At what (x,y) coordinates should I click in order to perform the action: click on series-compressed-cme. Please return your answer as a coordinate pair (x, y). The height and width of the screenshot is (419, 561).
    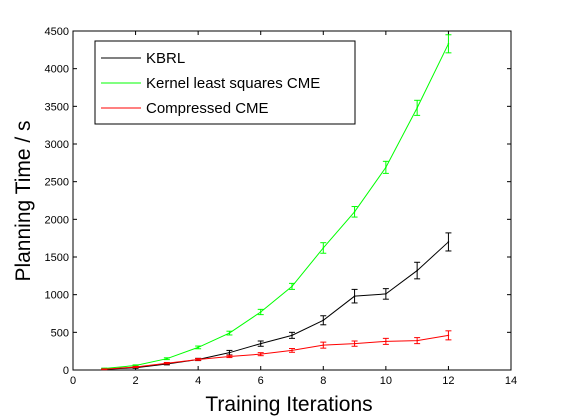
    Looking at the image, I should click on (276, 350).